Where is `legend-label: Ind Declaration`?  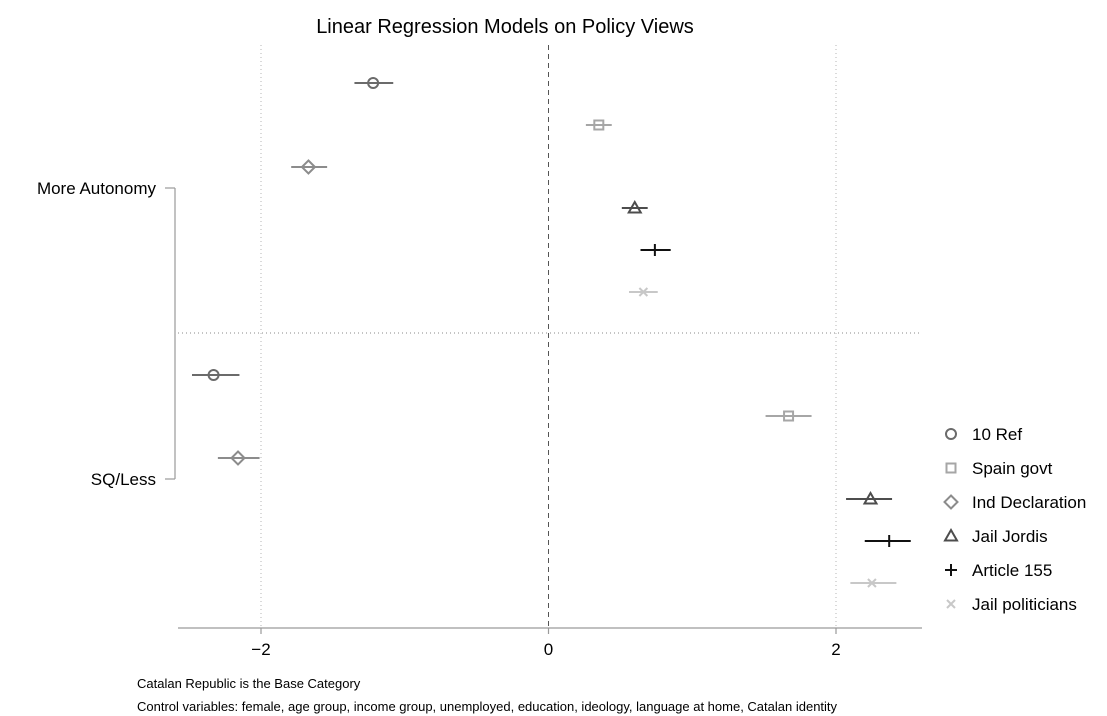 legend-label: Ind Declaration is located at coordinates (1029, 502).